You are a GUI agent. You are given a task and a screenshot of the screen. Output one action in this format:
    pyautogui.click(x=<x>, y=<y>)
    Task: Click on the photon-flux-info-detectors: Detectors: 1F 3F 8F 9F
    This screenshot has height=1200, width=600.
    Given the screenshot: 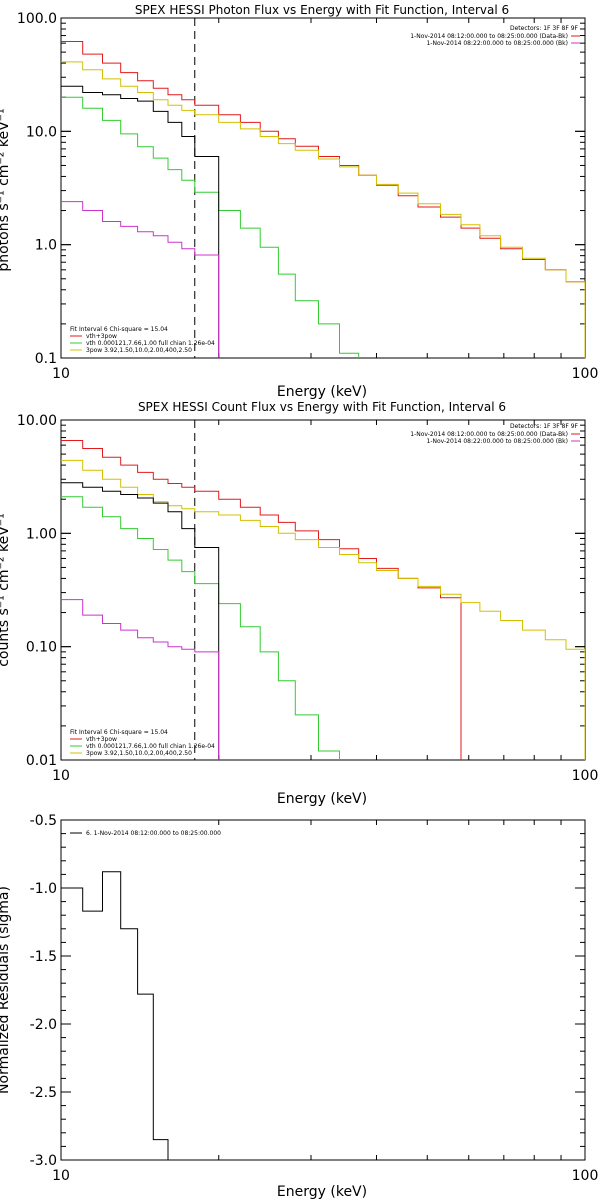 What is the action you would take?
    pyautogui.click(x=544, y=28)
    